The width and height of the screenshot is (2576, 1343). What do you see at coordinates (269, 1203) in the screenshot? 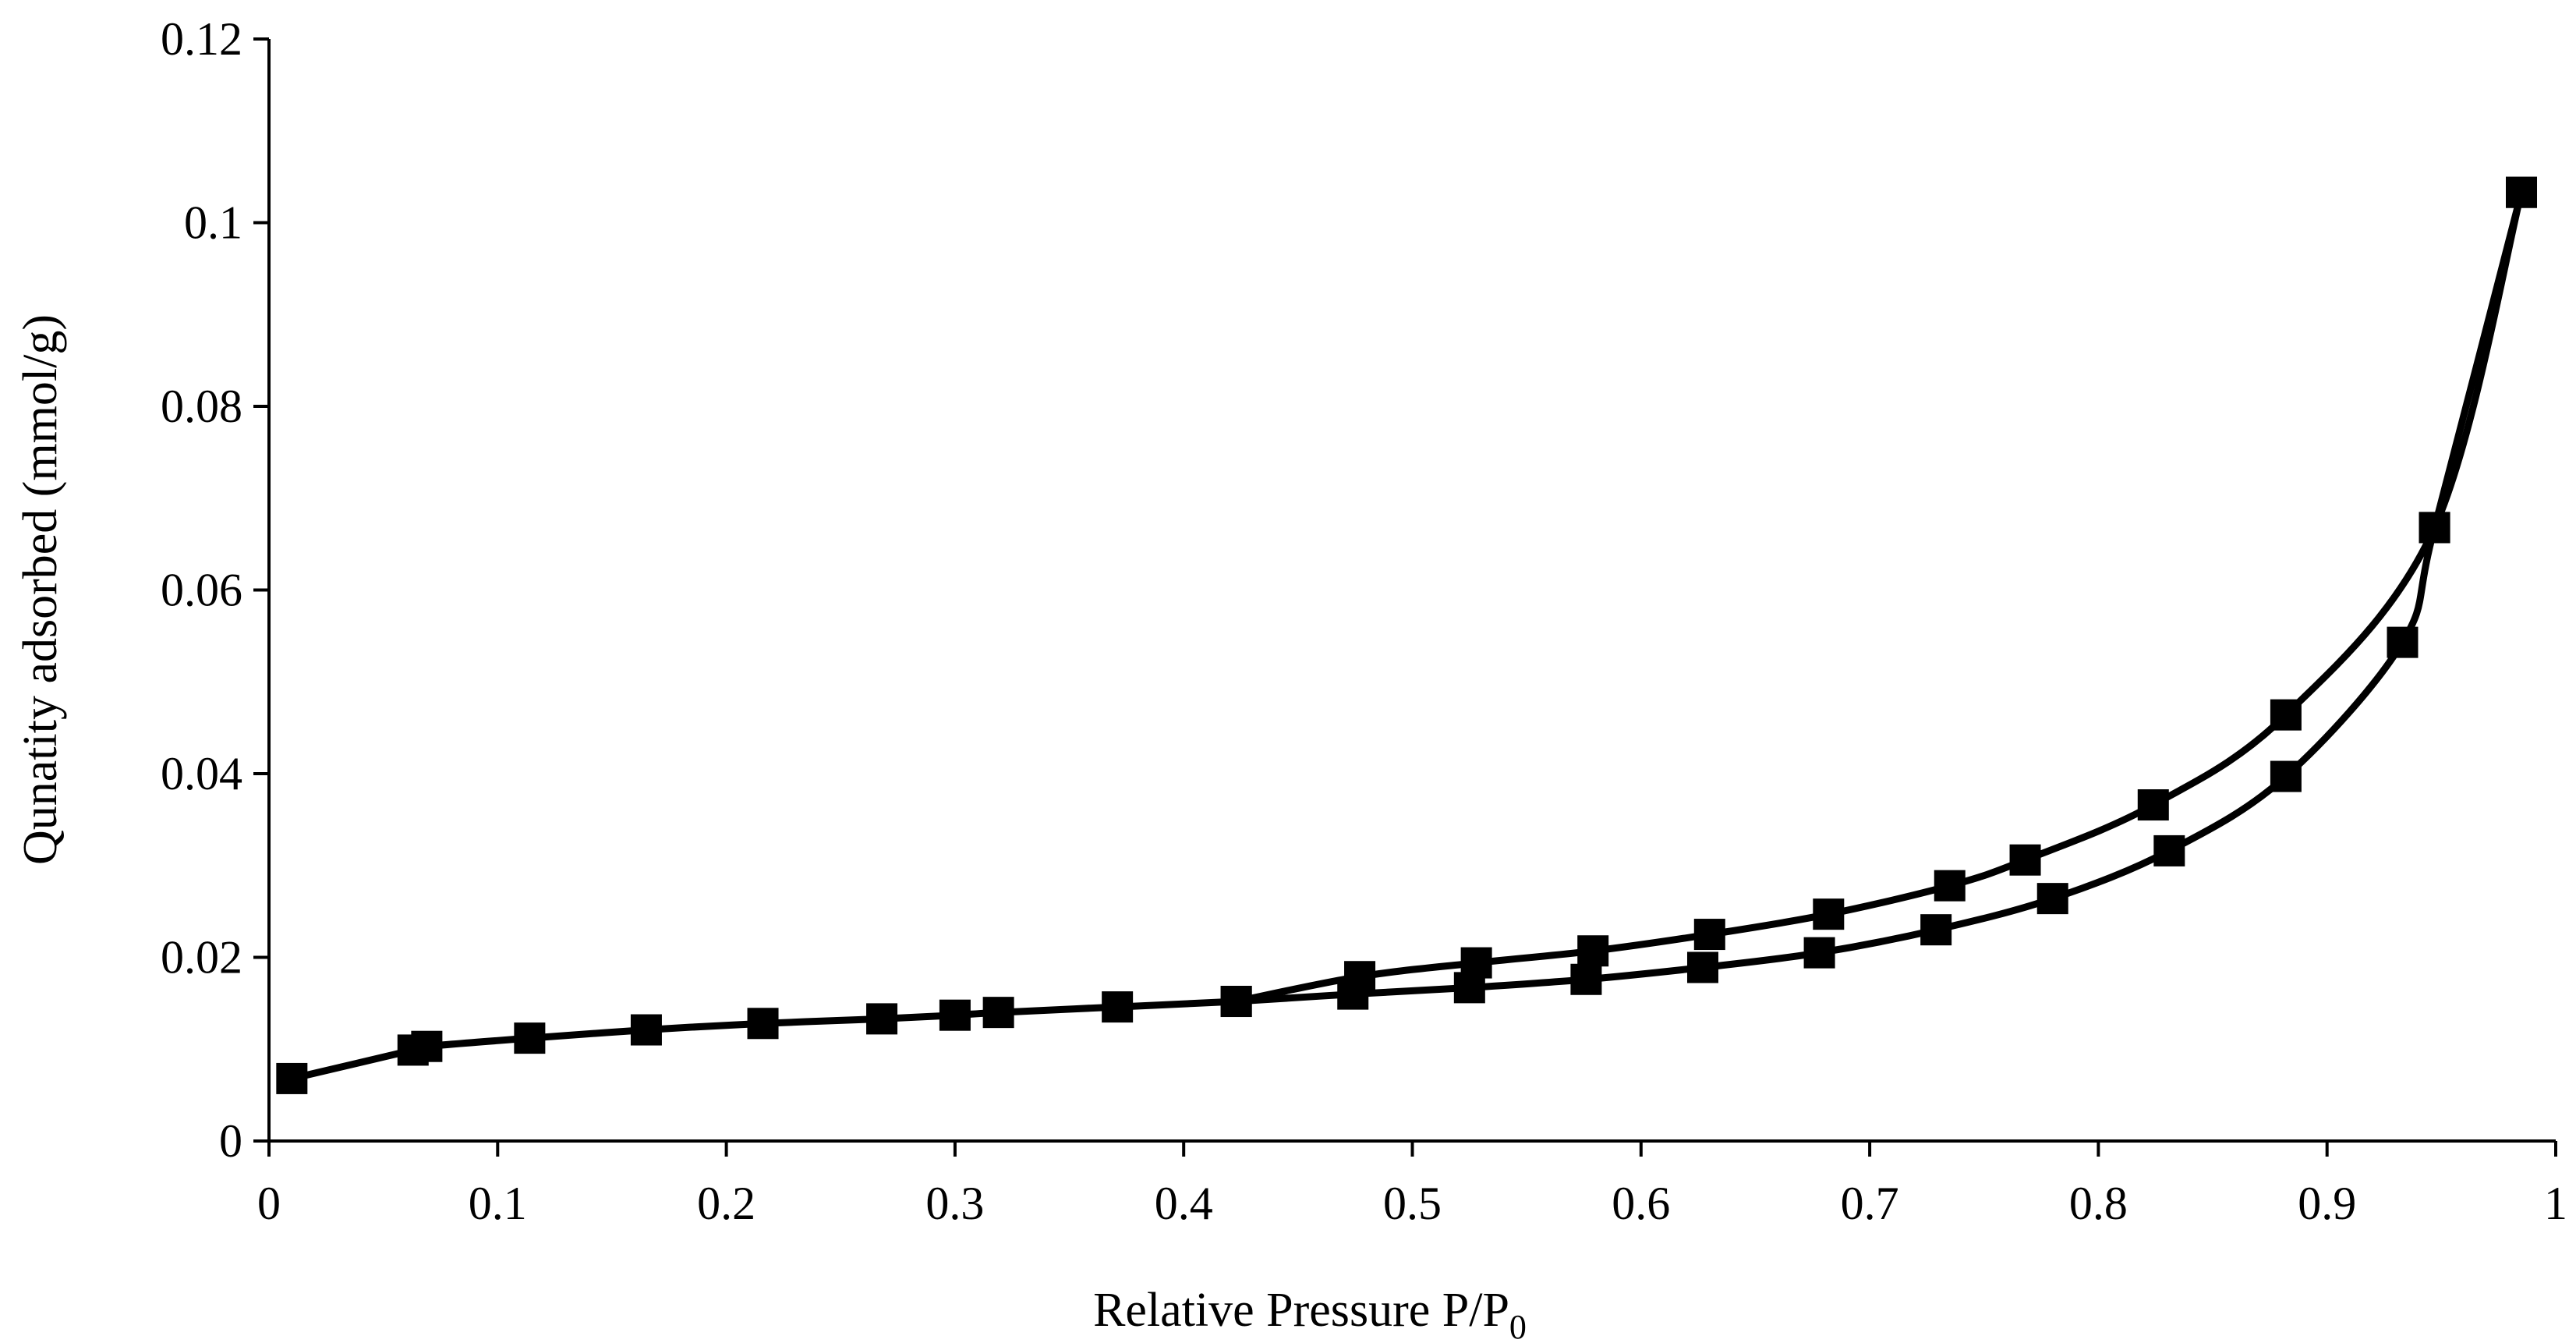
I see `x-tick-label: 0` at bounding box center [269, 1203].